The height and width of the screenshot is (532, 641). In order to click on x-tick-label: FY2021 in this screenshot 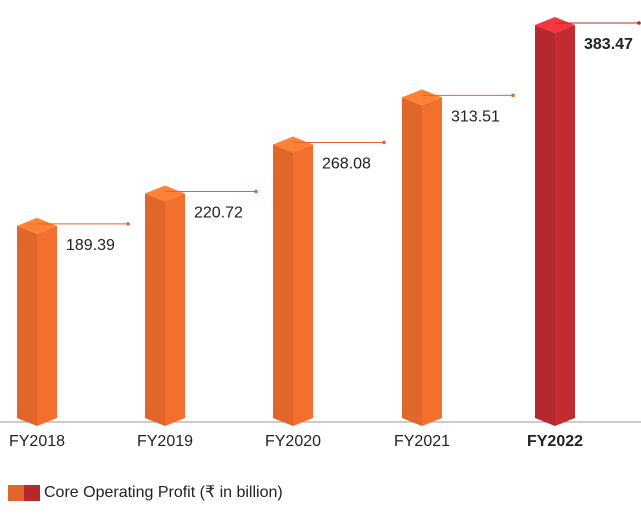, I will do `click(422, 441)`.